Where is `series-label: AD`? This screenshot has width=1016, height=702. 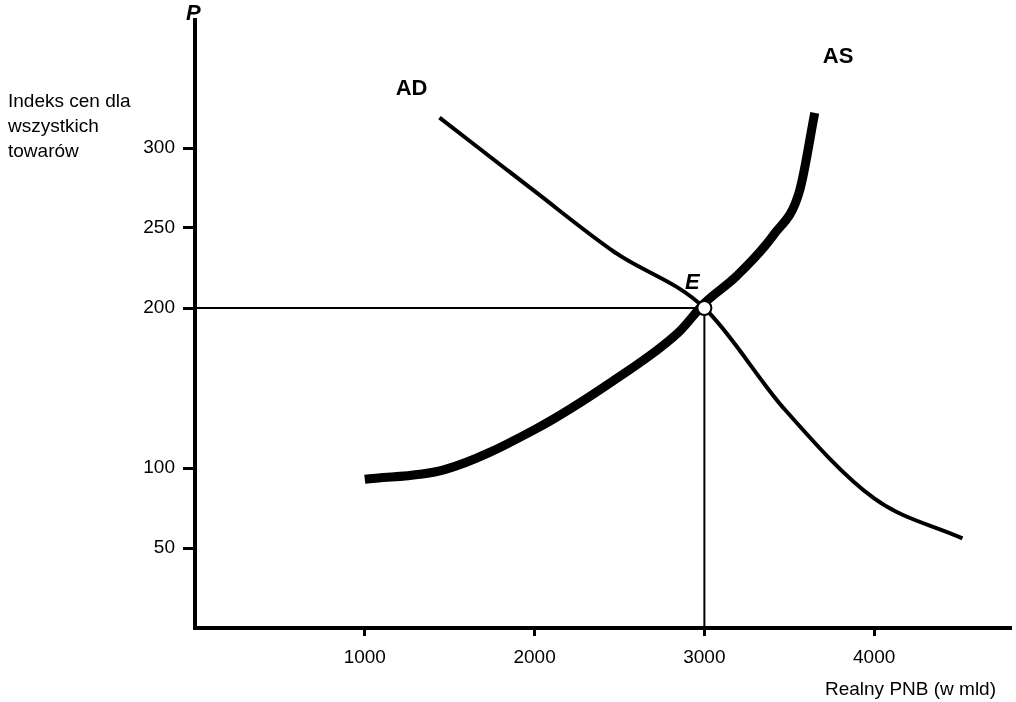
series-label: AD is located at coordinates (411, 87).